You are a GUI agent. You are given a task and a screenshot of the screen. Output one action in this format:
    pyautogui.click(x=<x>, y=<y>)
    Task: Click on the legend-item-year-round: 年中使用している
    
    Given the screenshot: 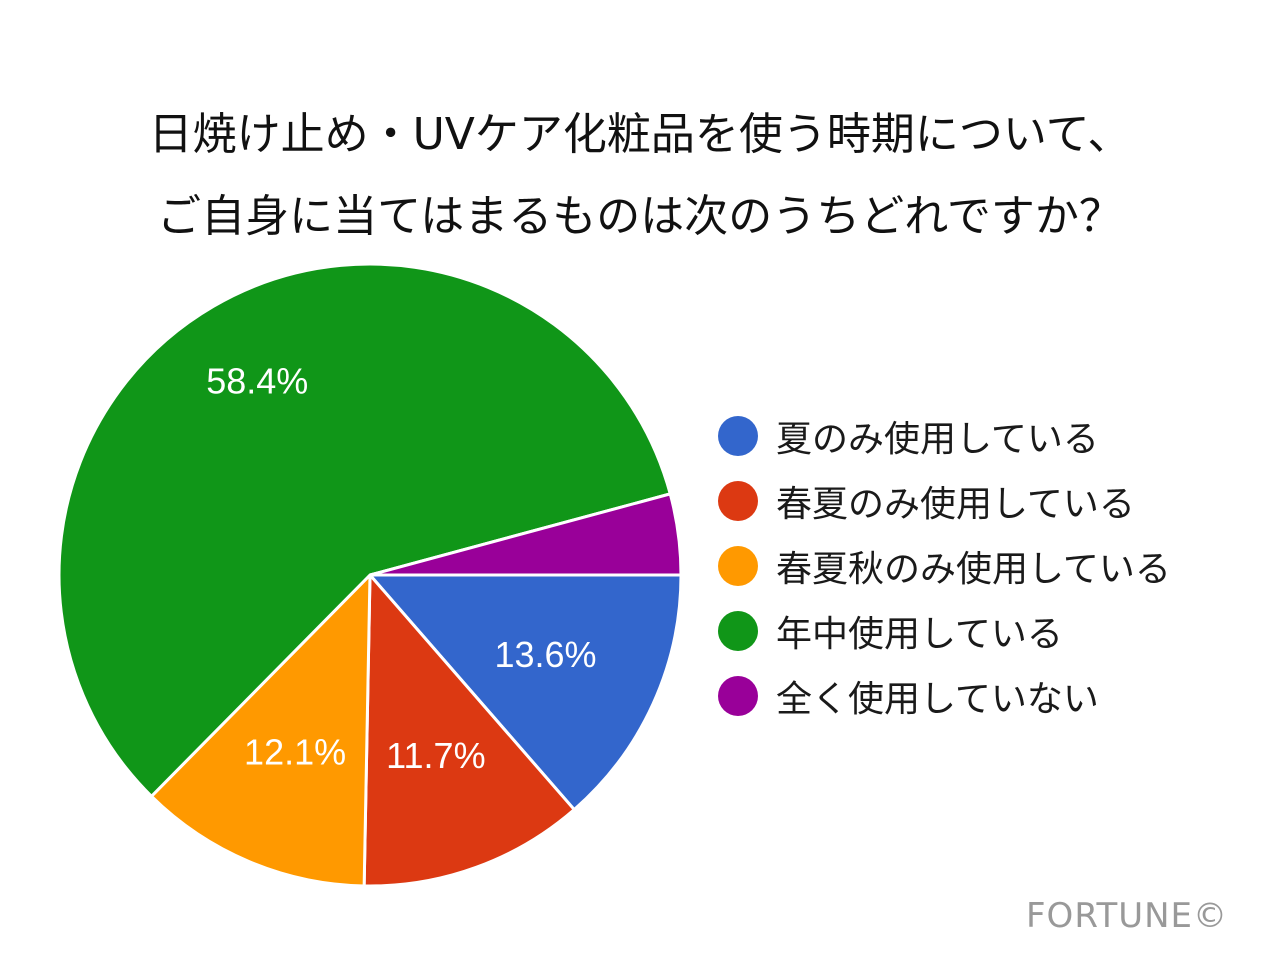 What is the action you would take?
    pyautogui.click(x=944, y=630)
    